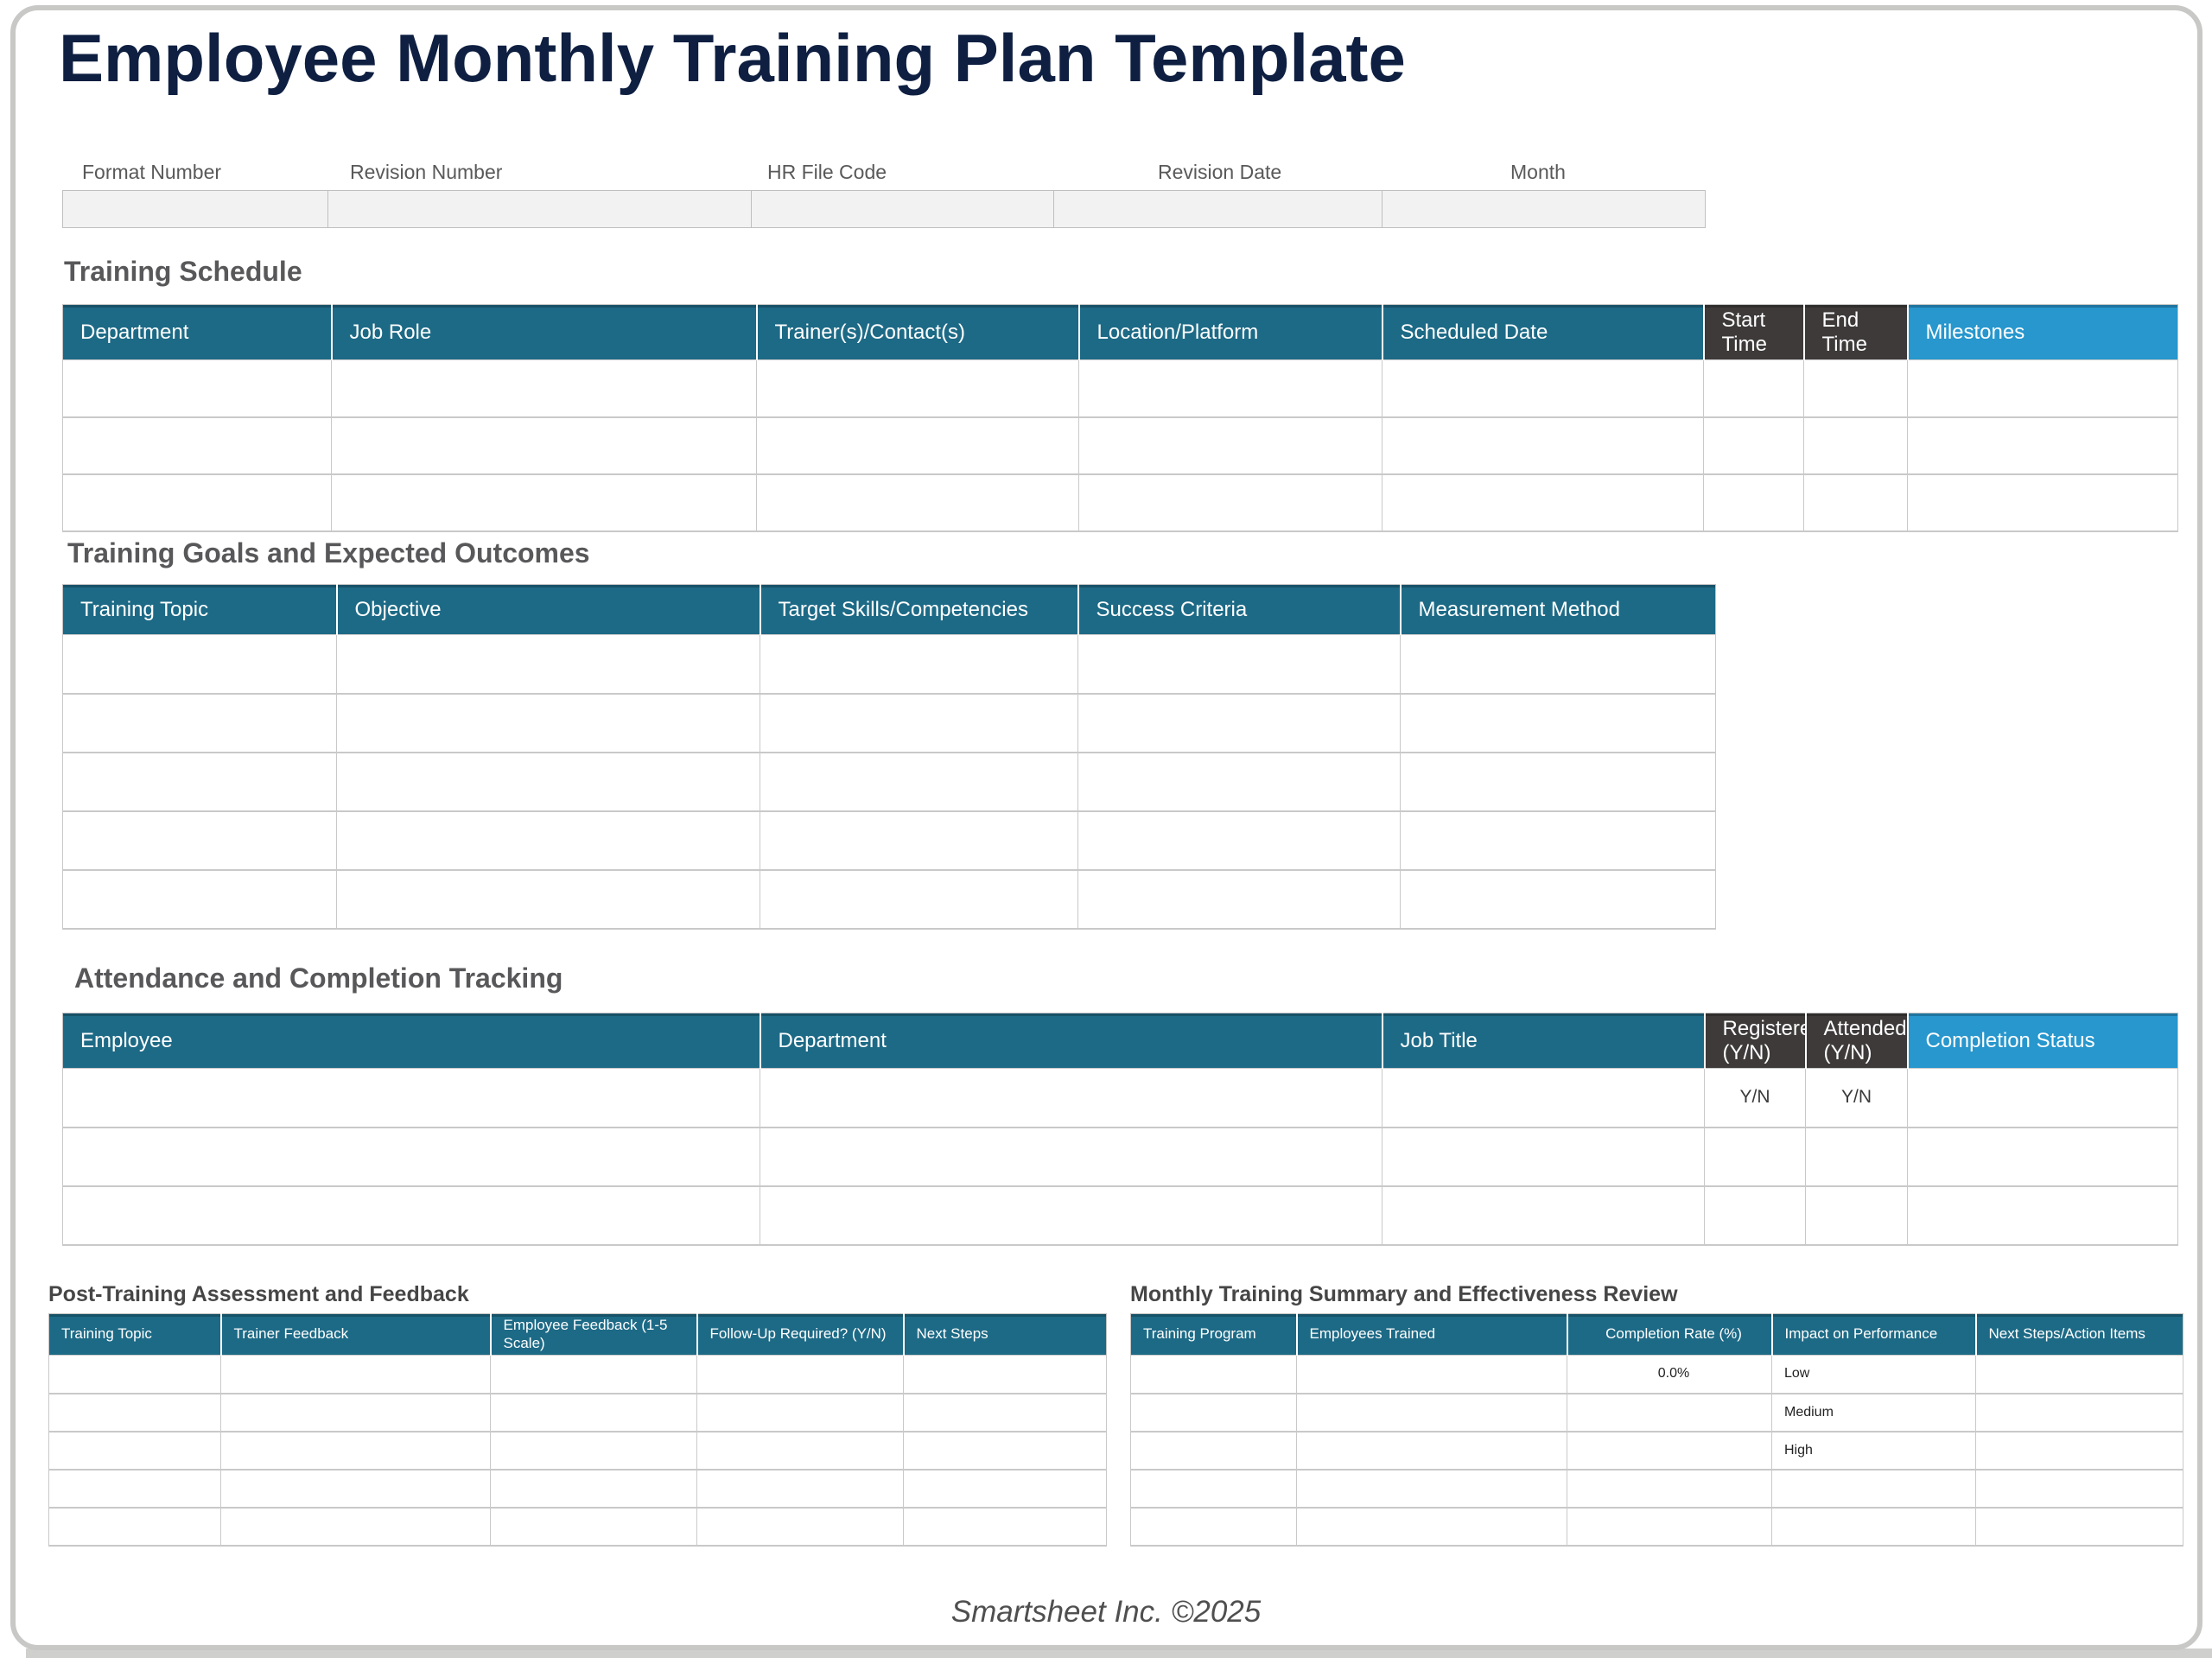  Describe the element at coordinates (1218, 209) in the screenshot. I see `meta-input-revision-date` at that location.